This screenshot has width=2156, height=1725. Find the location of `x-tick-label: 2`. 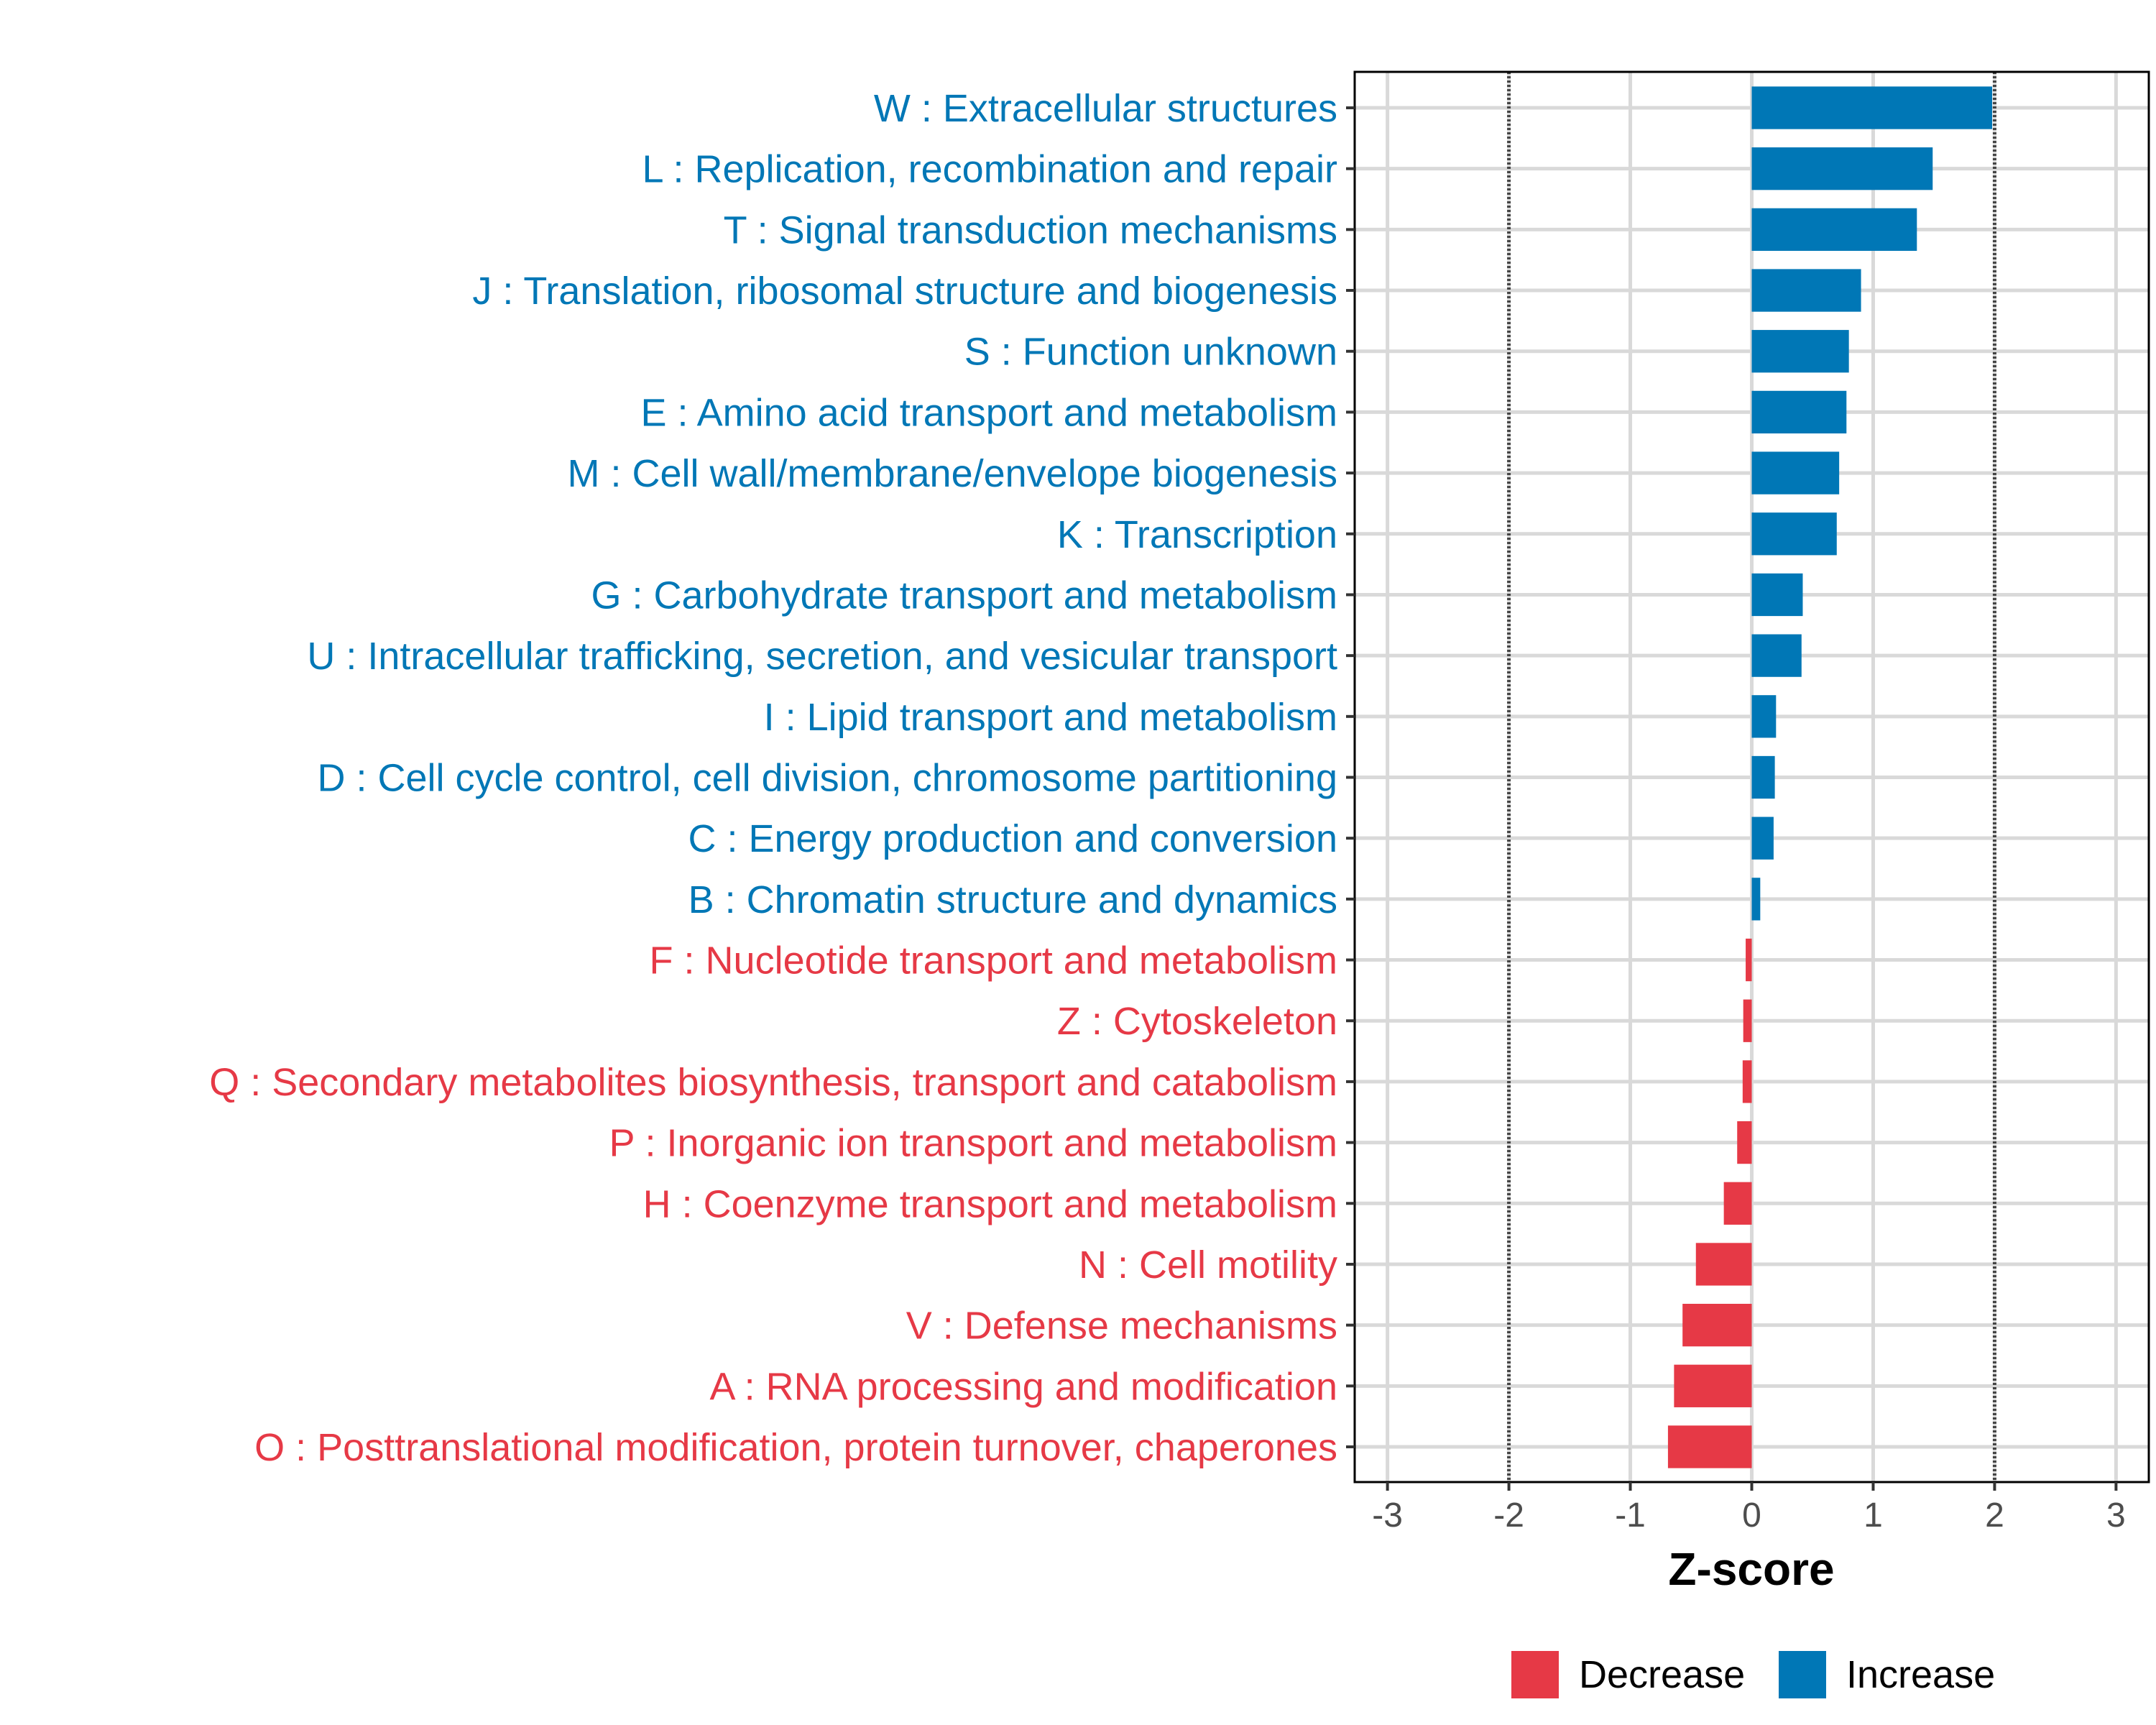

x-tick-label: 2 is located at coordinates (1994, 1515).